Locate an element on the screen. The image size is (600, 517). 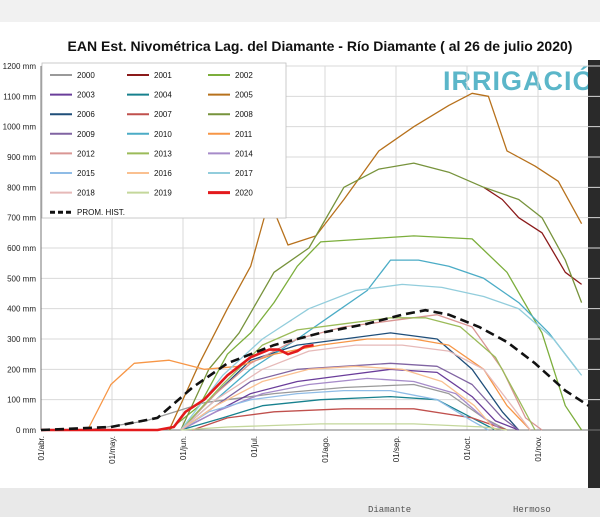
y-tick-label: 300 mm is located at coordinates (21, 339).